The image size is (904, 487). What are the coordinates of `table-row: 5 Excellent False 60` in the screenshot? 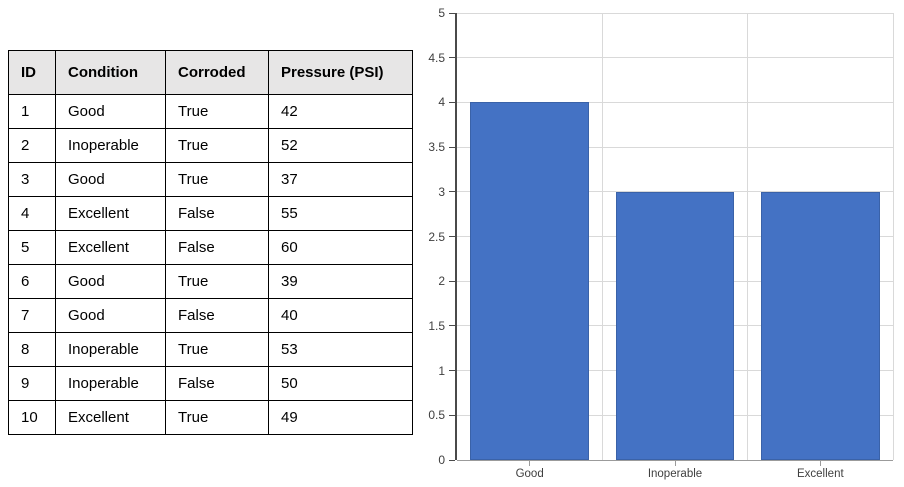 It's located at (210, 247).